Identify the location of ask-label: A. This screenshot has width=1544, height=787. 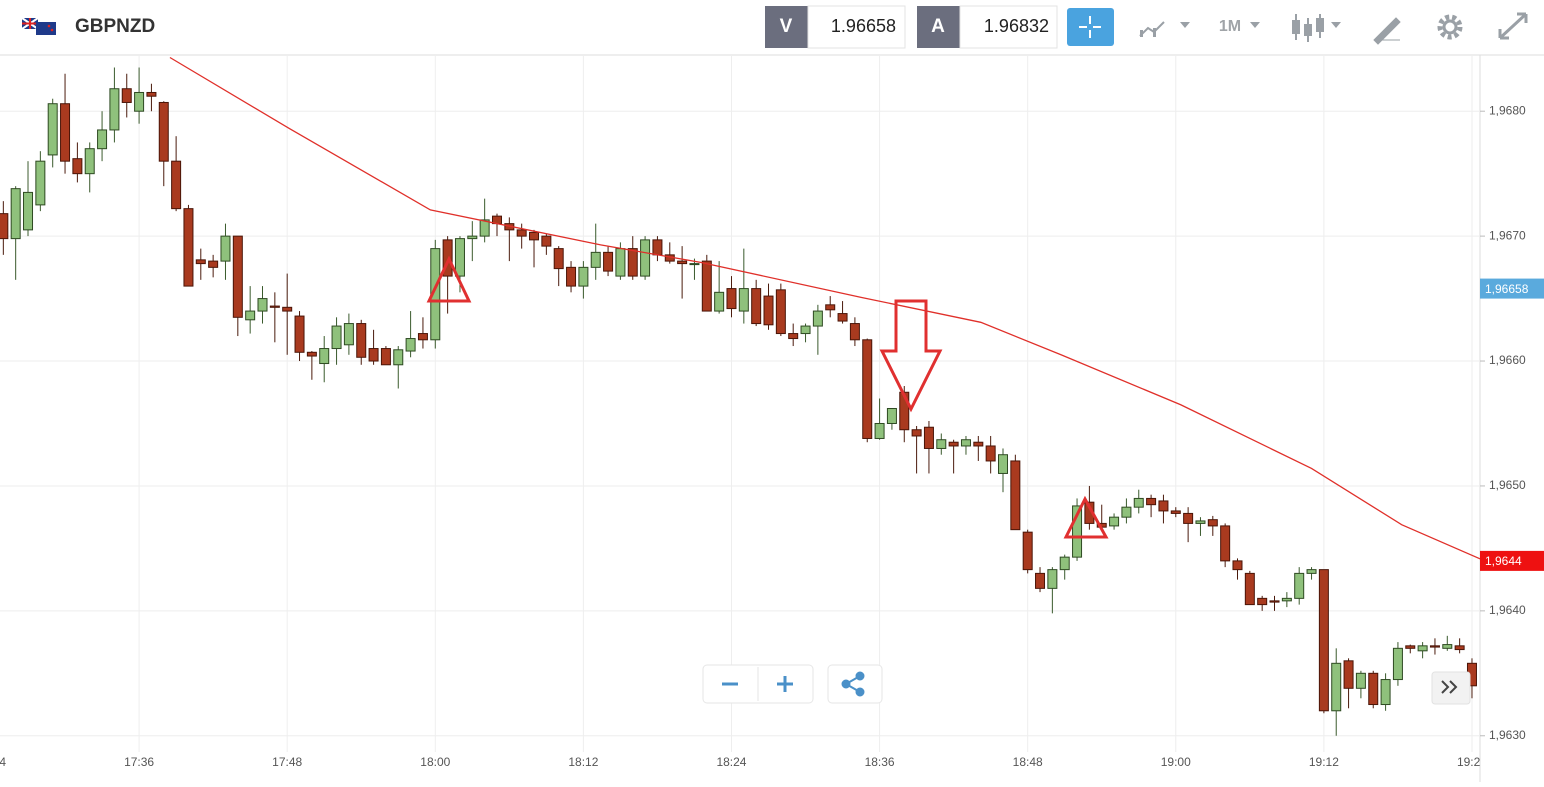
(938, 26).